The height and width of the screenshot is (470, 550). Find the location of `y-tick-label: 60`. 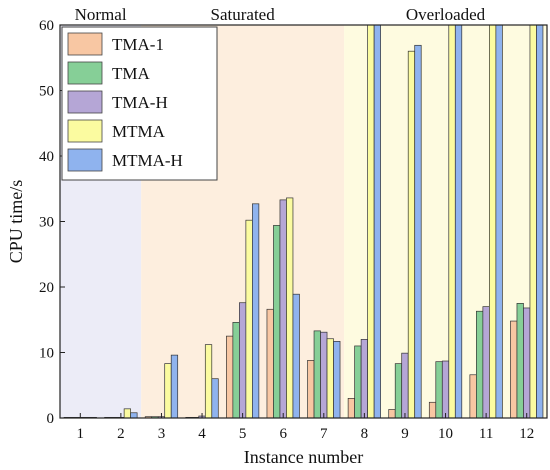

y-tick-label: 60 is located at coordinates (46, 26).